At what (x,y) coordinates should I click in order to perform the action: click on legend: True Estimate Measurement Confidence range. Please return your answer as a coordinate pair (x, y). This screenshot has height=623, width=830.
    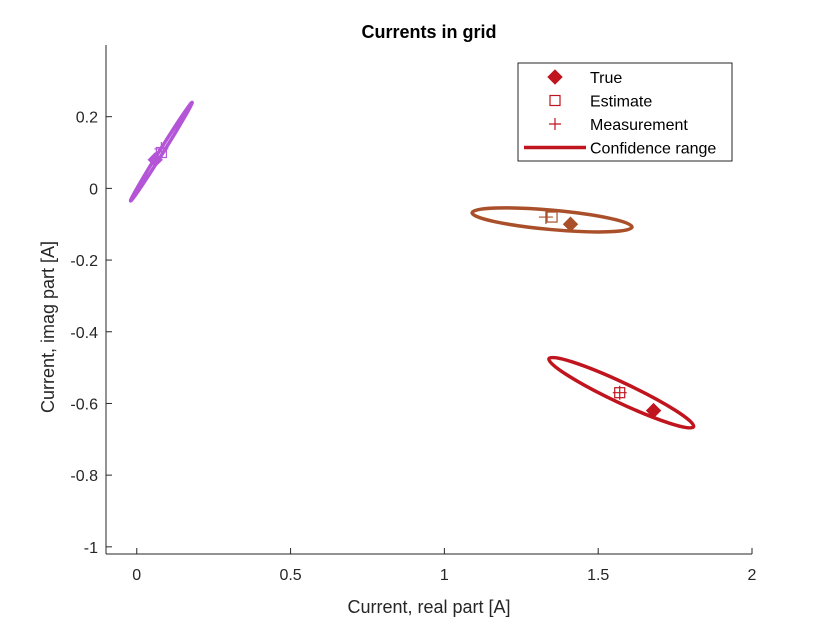
    Looking at the image, I should click on (625, 112).